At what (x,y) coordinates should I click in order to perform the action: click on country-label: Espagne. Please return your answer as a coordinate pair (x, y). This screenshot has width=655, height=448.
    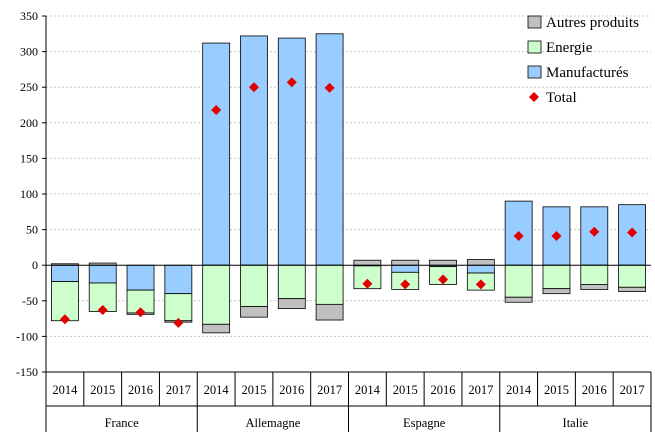
    Looking at the image, I should click on (424, 423).